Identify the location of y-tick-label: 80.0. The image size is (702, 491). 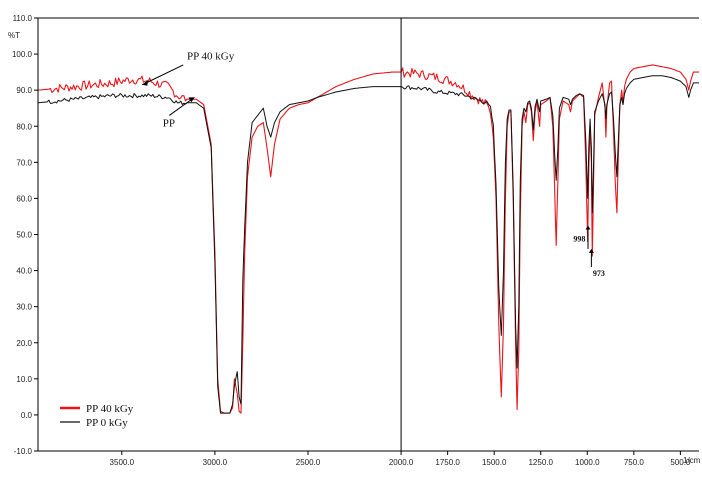
(24, 126).